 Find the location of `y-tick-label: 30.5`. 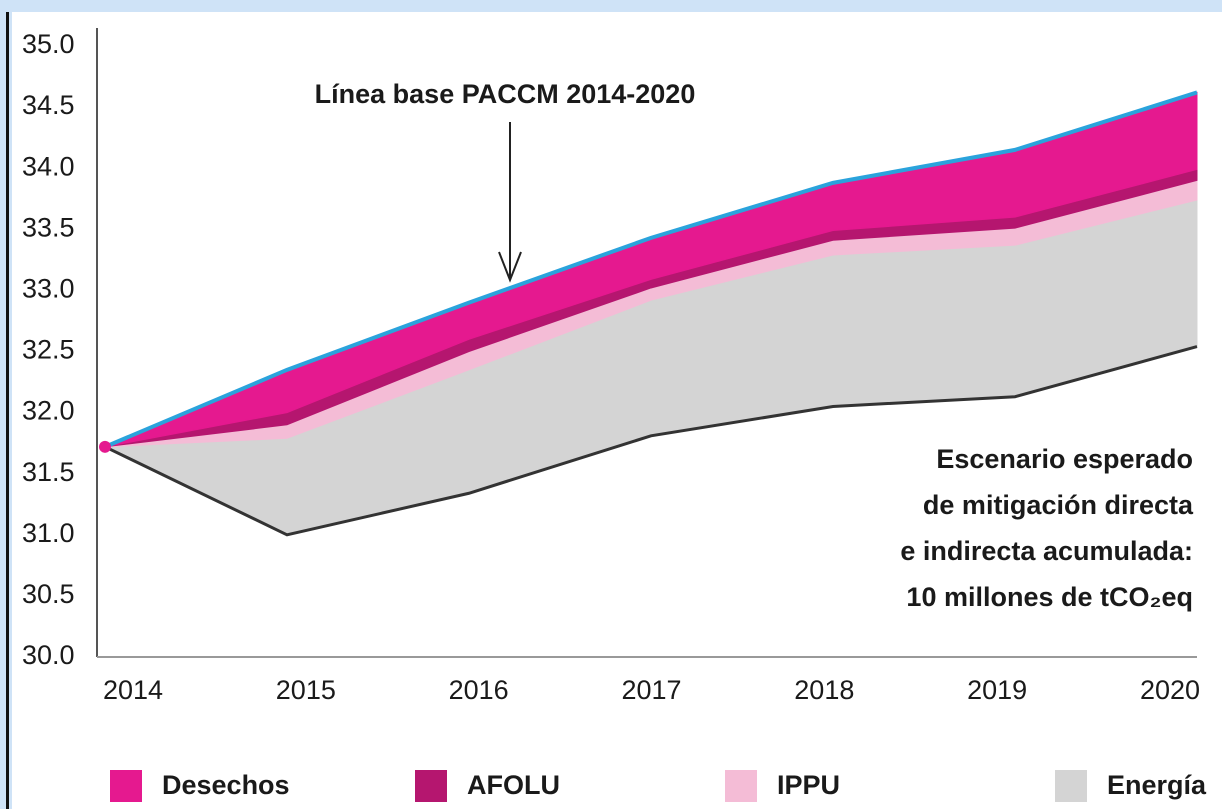

y-tick-label: 30.5 is located at coordinates (48, 594).